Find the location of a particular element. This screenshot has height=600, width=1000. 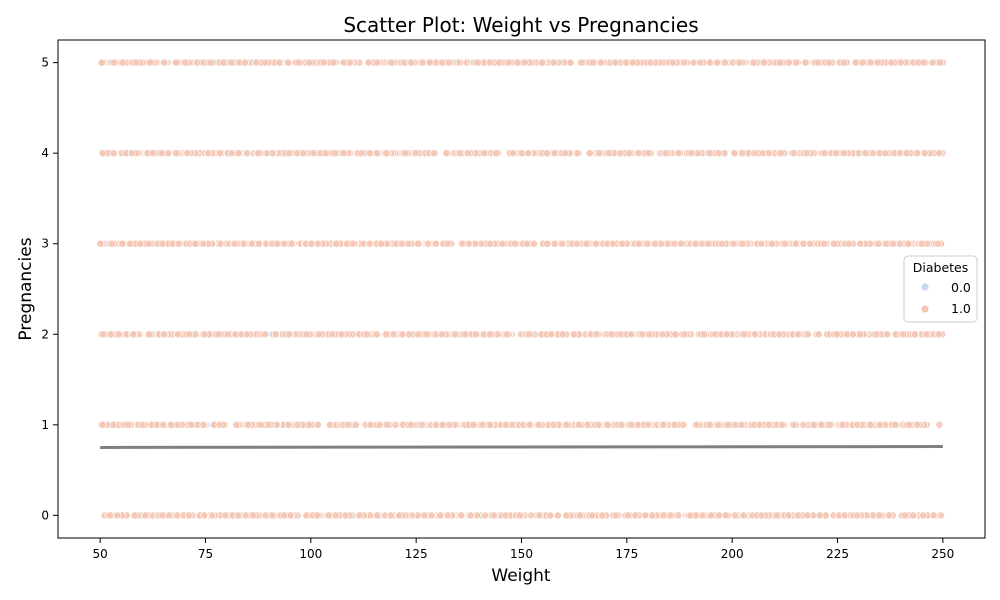

y-tick-label-0: 0 is located at coordinates (45, 515).